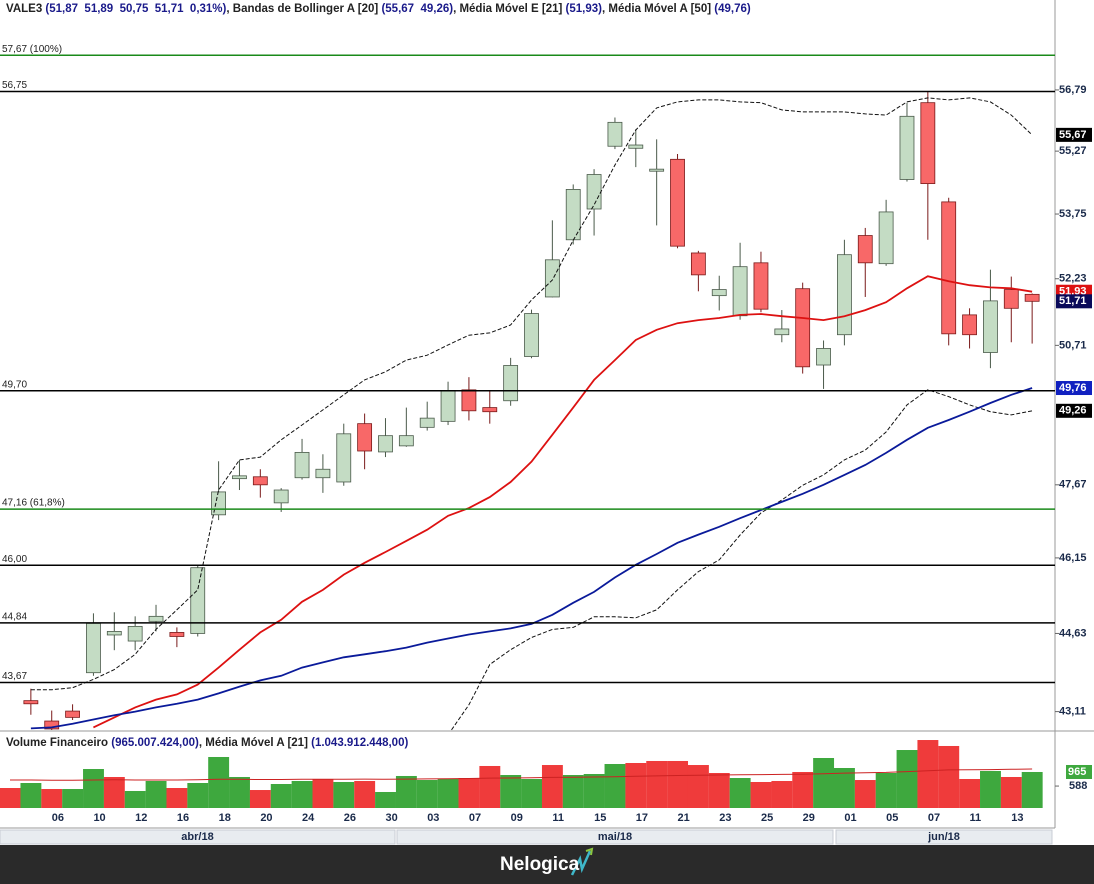 This screenshot has height=884, width=1094. What do you see at coordinates (14, 617) in the screenshot?
I see `level-label: 44,84` at bounding box center [14, 617].